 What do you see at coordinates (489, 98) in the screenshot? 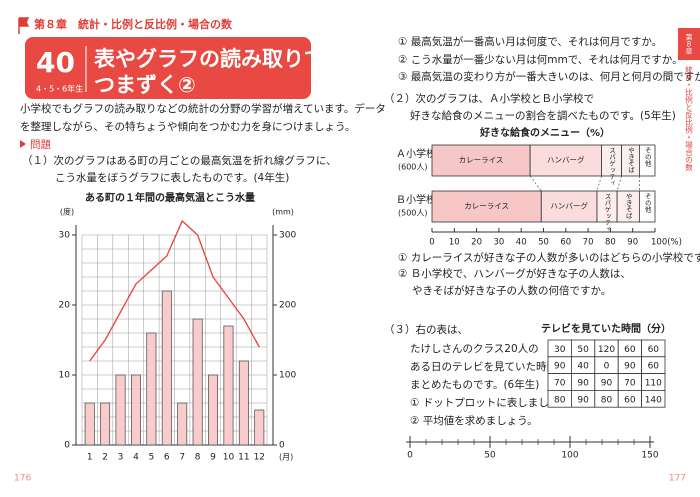
I see `problem-text: （２）次のグラフは、Ａ小学校とＢ小学校で` at bounding box center [489, 98].